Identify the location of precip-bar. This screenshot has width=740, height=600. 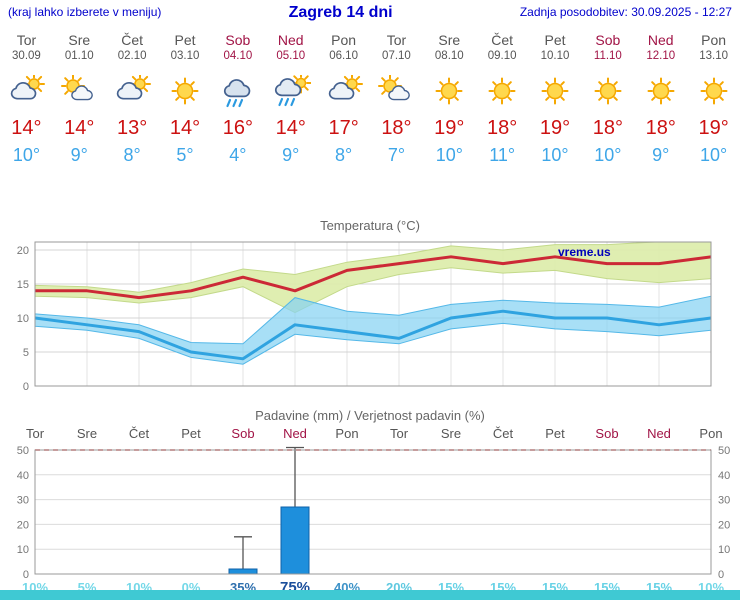
(243, 571).